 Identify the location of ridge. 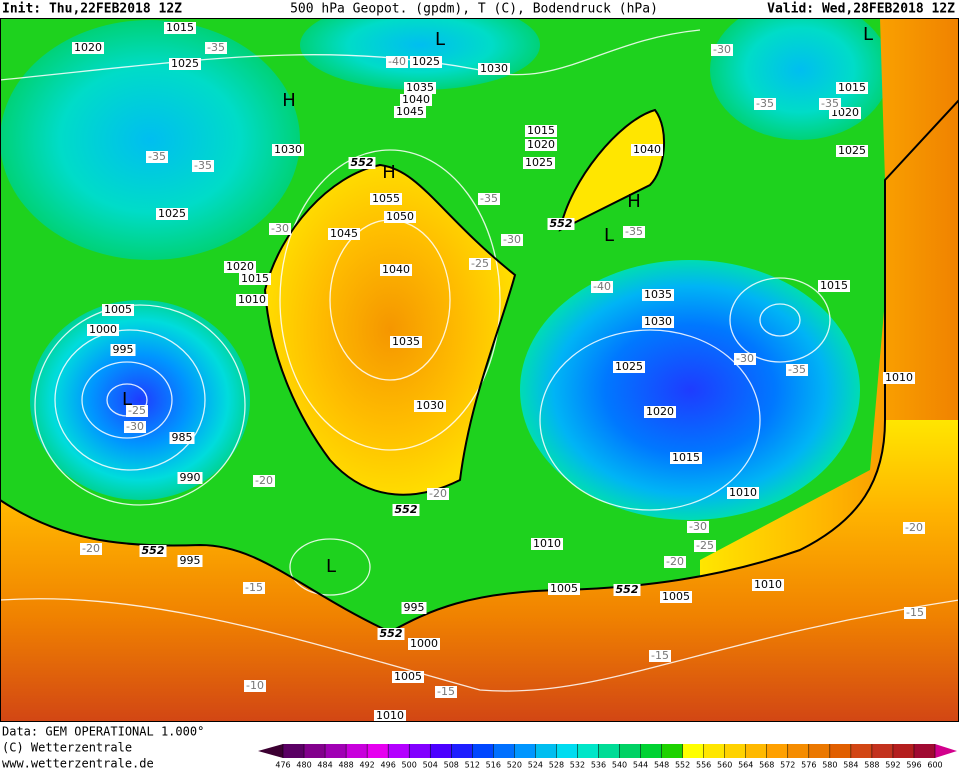
(612, 170).